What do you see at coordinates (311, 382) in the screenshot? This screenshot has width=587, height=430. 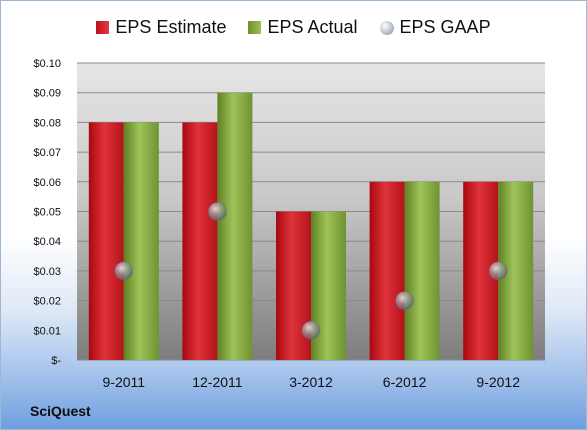 I see `x-tick-label: 3-2012` at bounding box center [311, 382].